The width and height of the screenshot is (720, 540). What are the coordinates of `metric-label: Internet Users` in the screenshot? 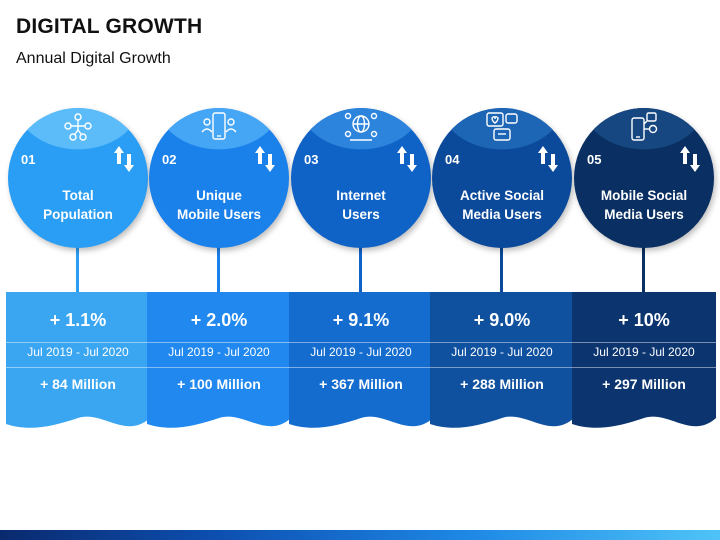 It's located at (361, 205).